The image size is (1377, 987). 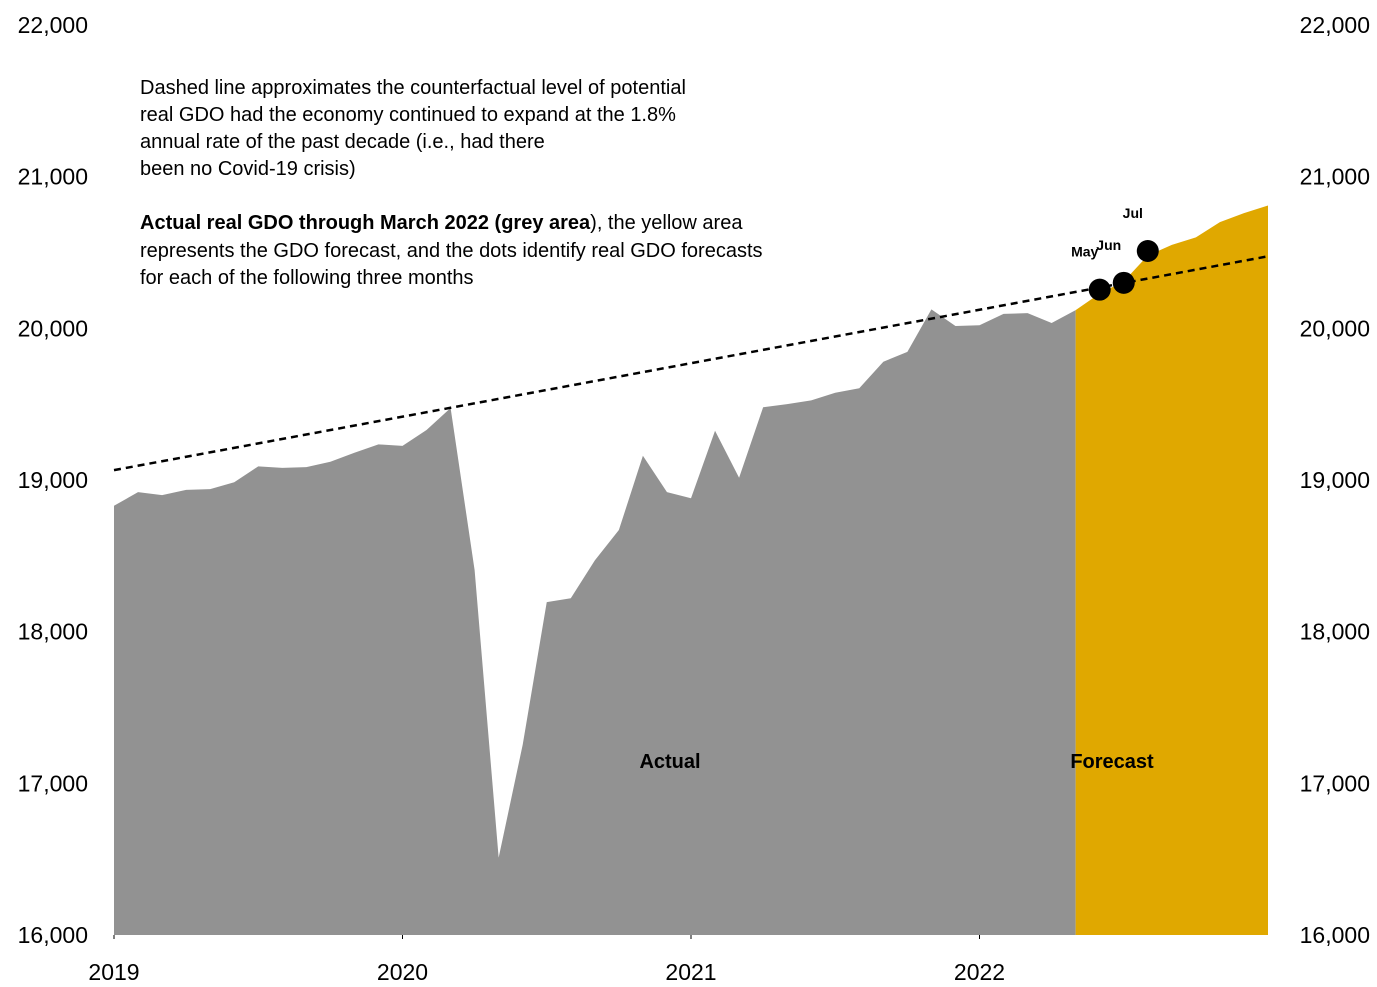 What do you see at coordinates (1335, 783) in the screenshot?
I see `y2-tick-label: 17,000` at bounding box center [1335, 783].